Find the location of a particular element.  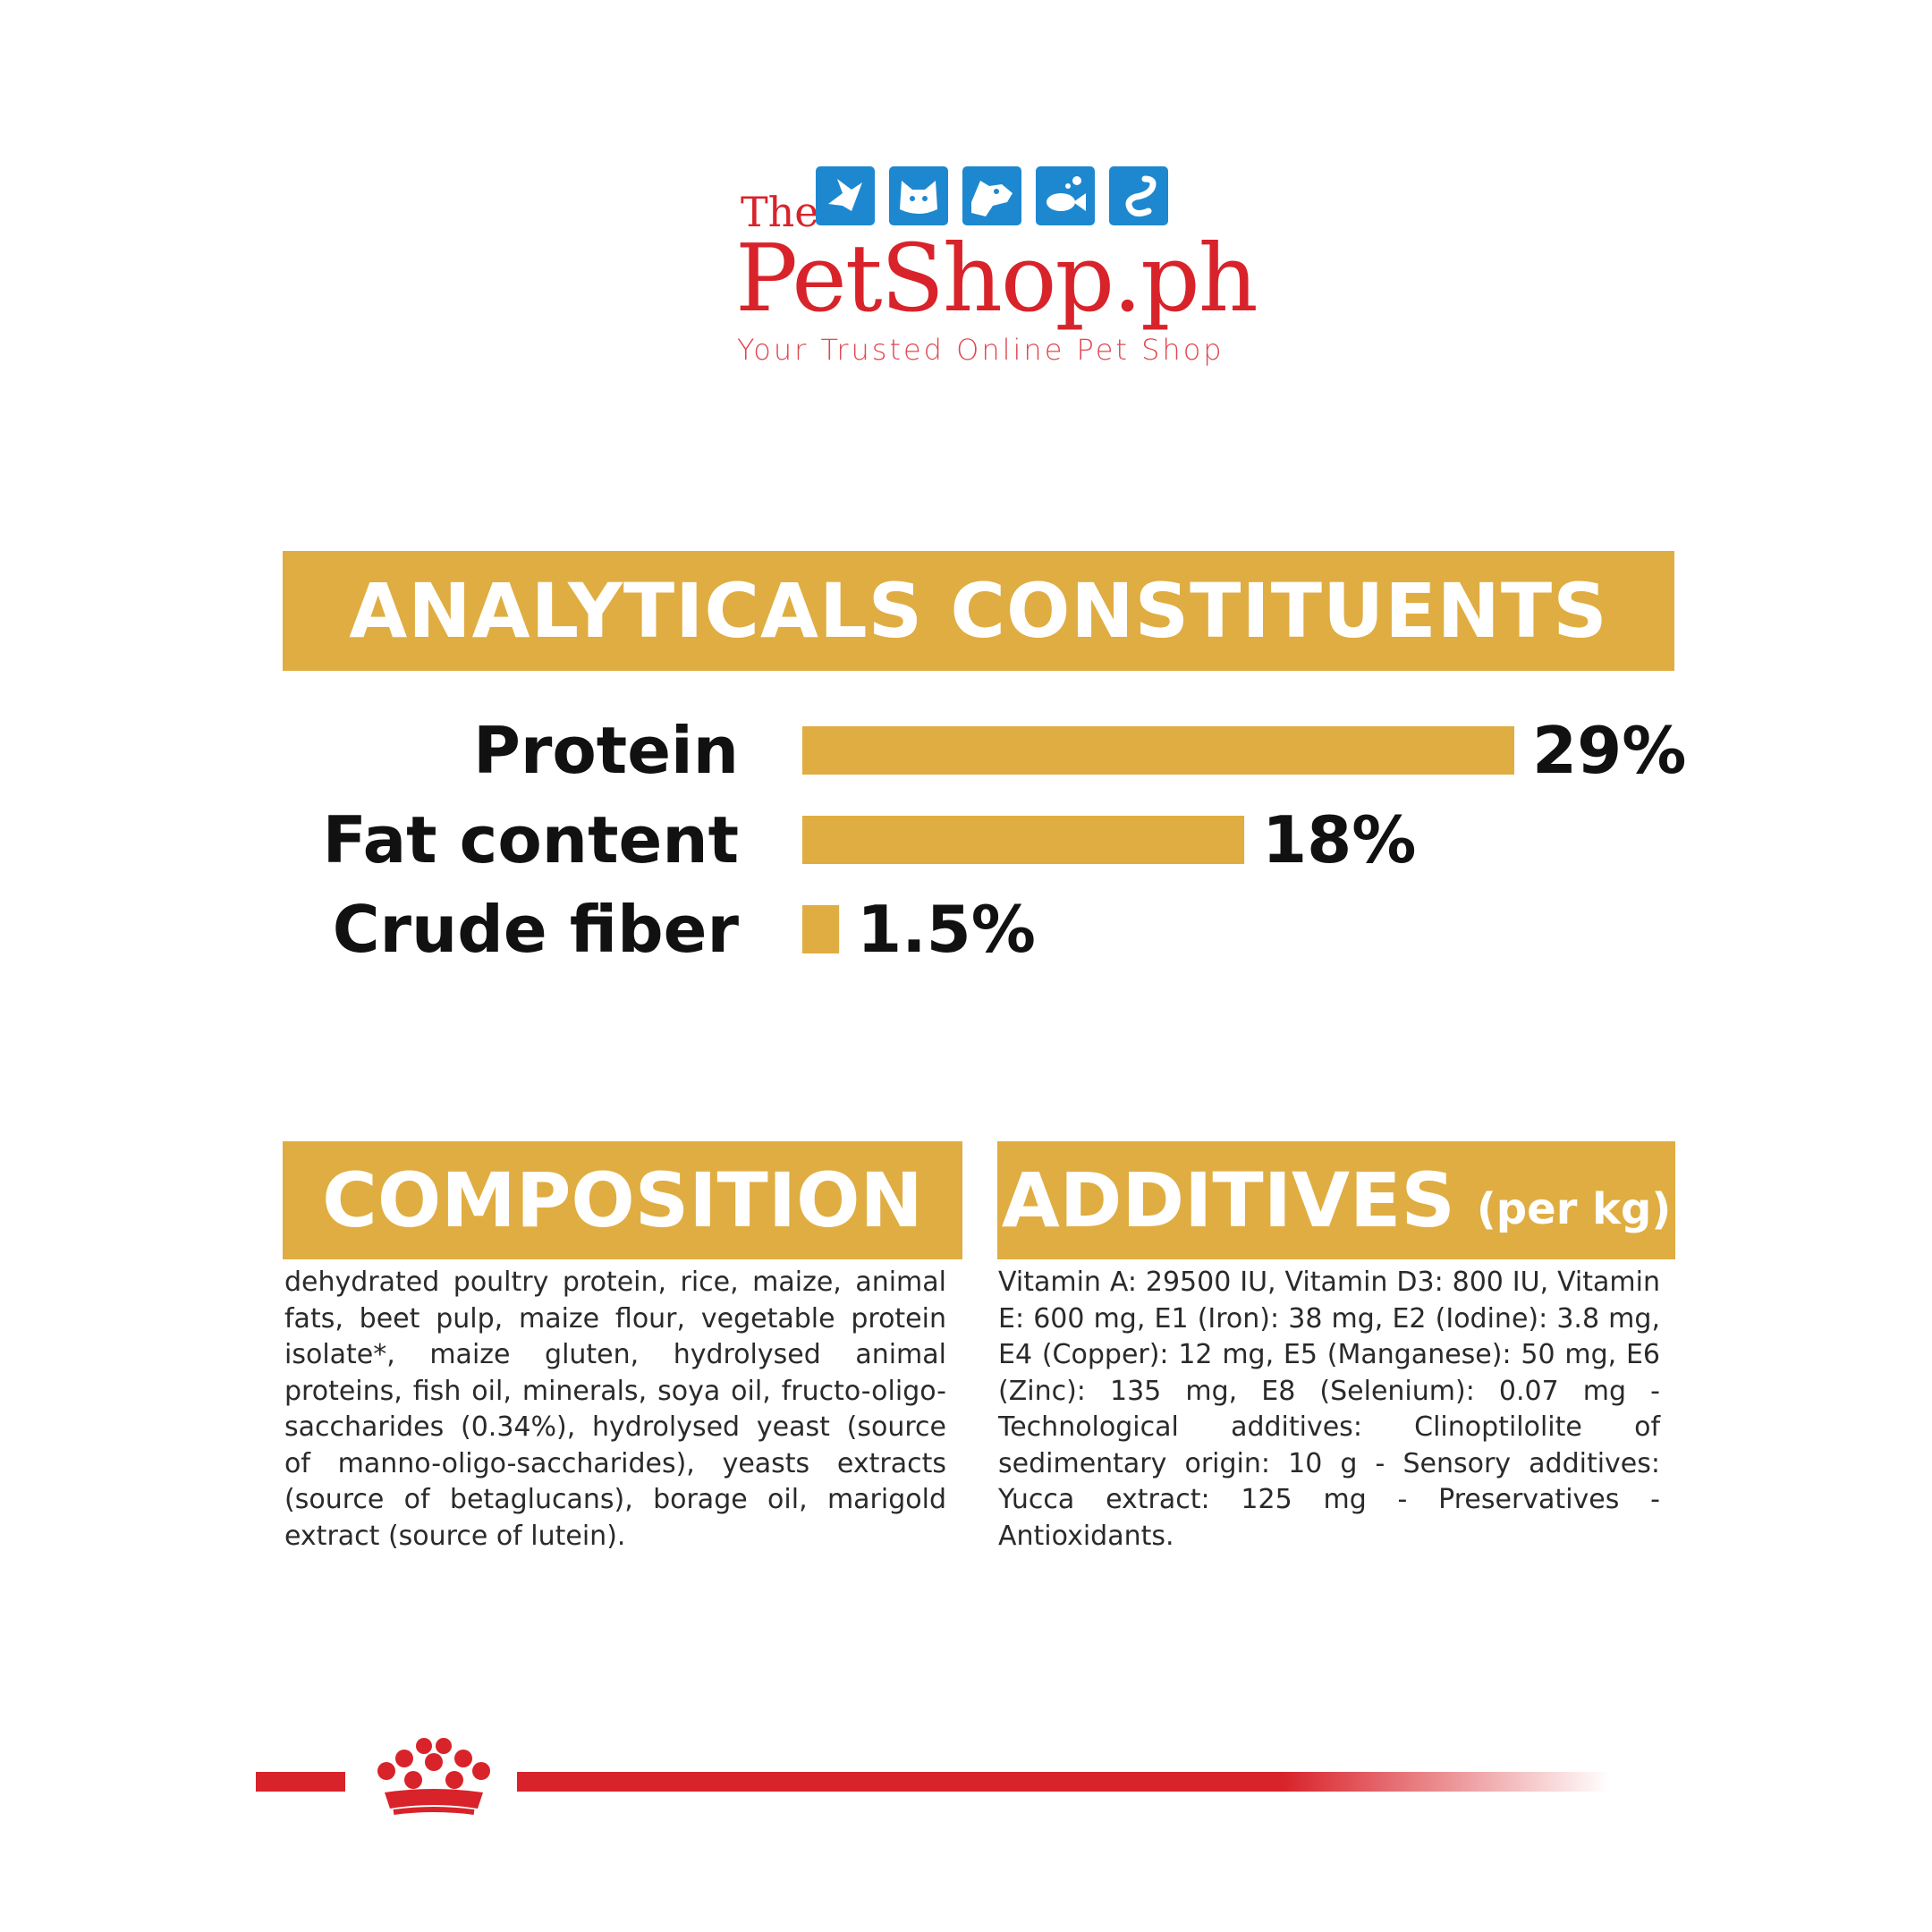

additives-title: ADDITIVES is located at coordinates (1228, 1200).